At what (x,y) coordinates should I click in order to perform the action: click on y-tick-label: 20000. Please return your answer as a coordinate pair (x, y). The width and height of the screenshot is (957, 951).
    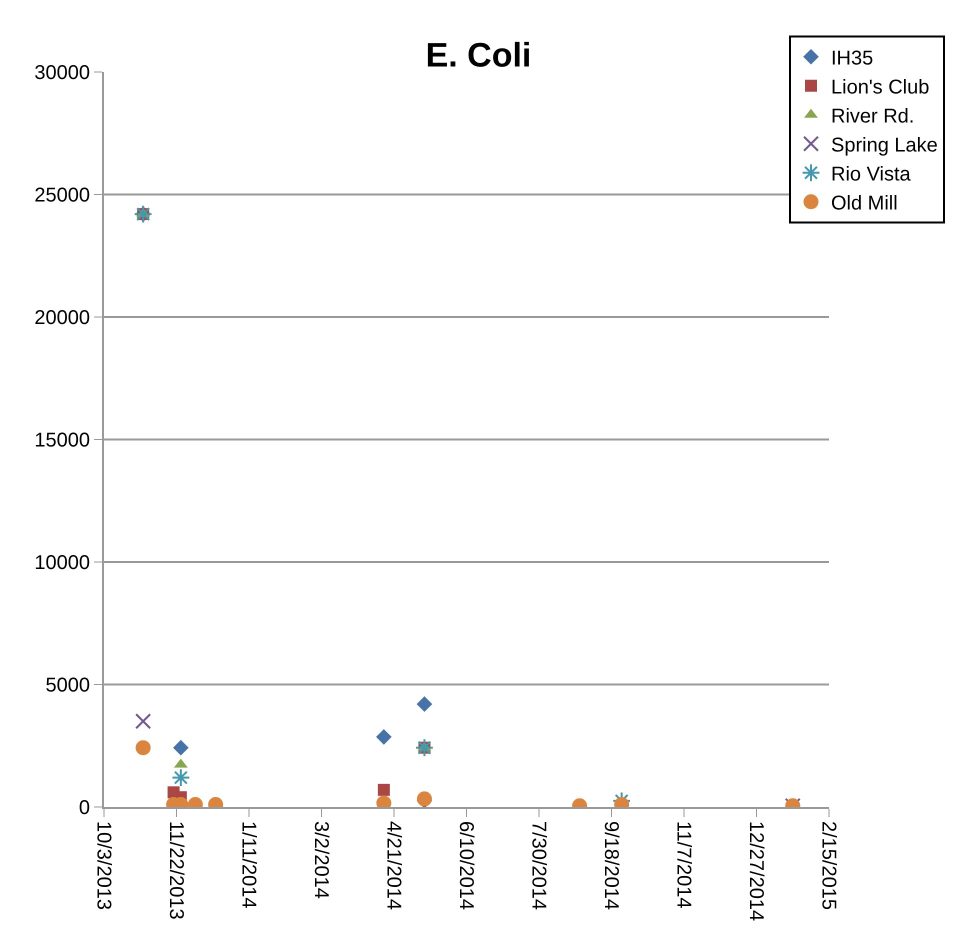
    Looking at the image, I should click on (62, 318).